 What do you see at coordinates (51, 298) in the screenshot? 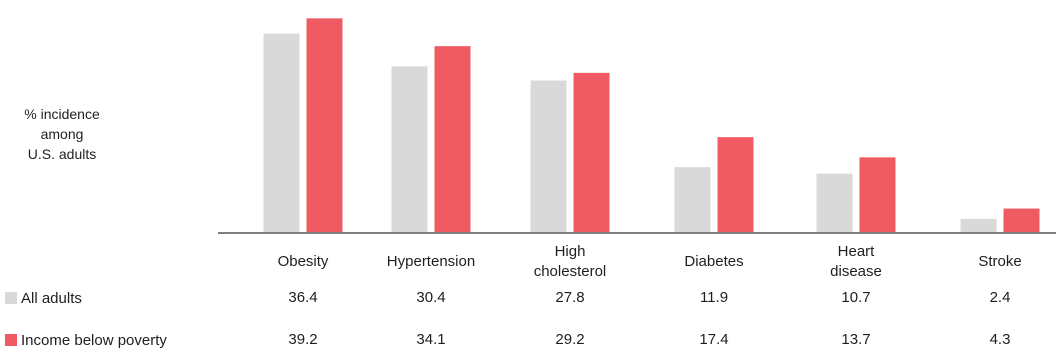
I see `legend-label-all-adults: All adults` at bounding box center [51, 298].